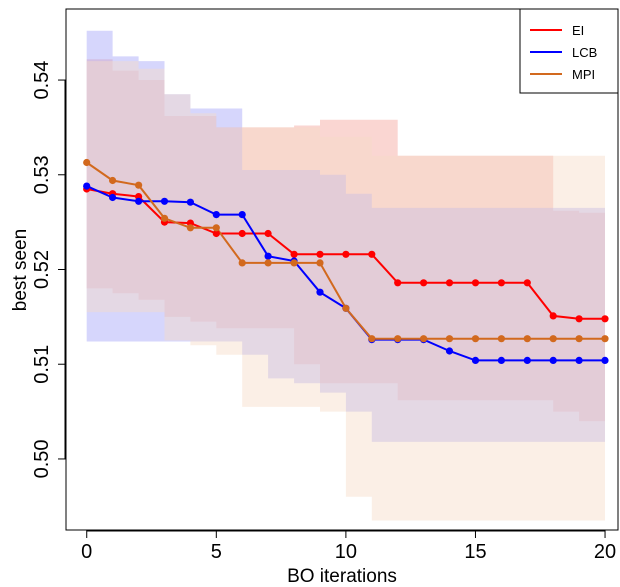  I want to click on x-tick-label: 20, so click(605, 552).